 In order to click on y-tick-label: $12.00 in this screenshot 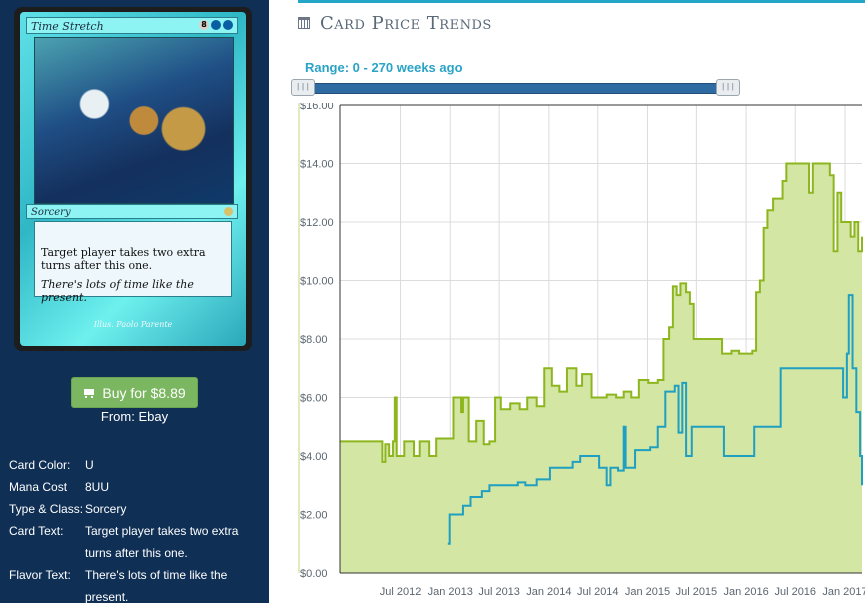, I will do `click(317, 223)`.